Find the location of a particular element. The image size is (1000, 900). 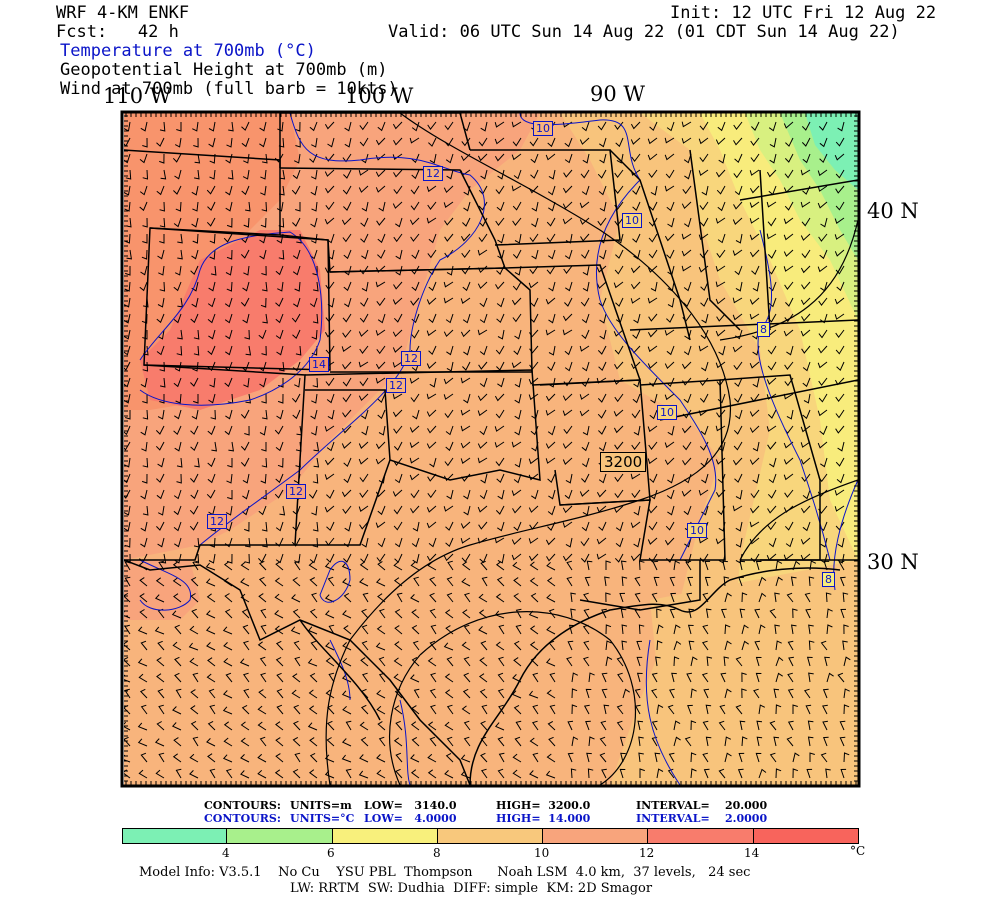

temp-contour-label: 8 is located at coordinates (828, 579).